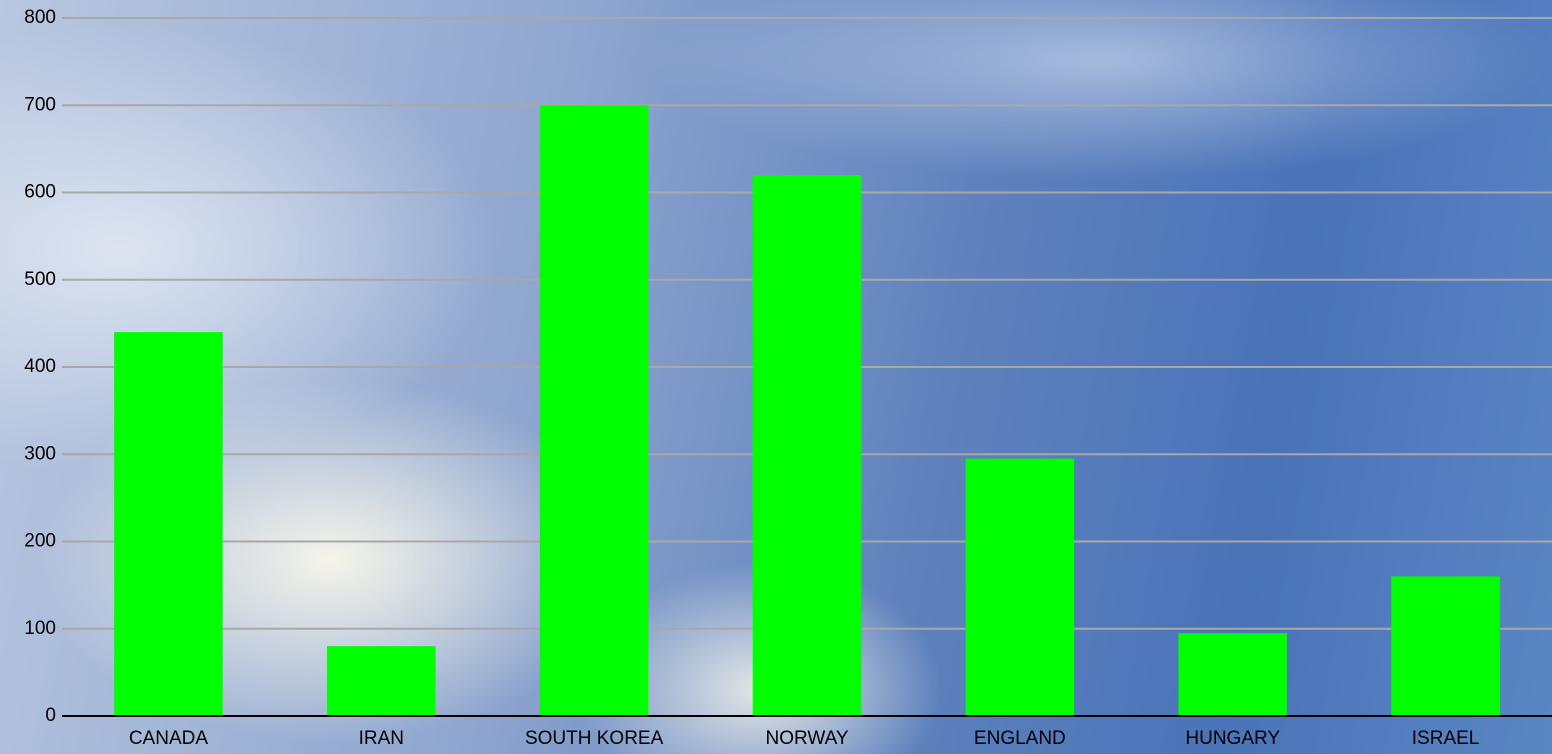 This screenshot has width=1552, height=754. What do you see at coordinates (40, 366) in the screenshot?
I see `y-tick-label: 400` at bounding box center [40, 366].